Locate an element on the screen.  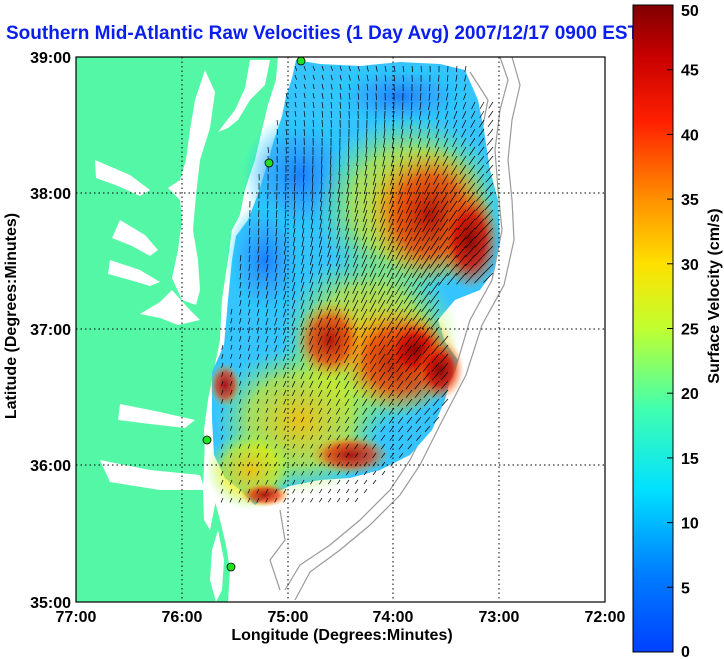
y-tick-label: 37:00 is located at coordinates (50, 330).